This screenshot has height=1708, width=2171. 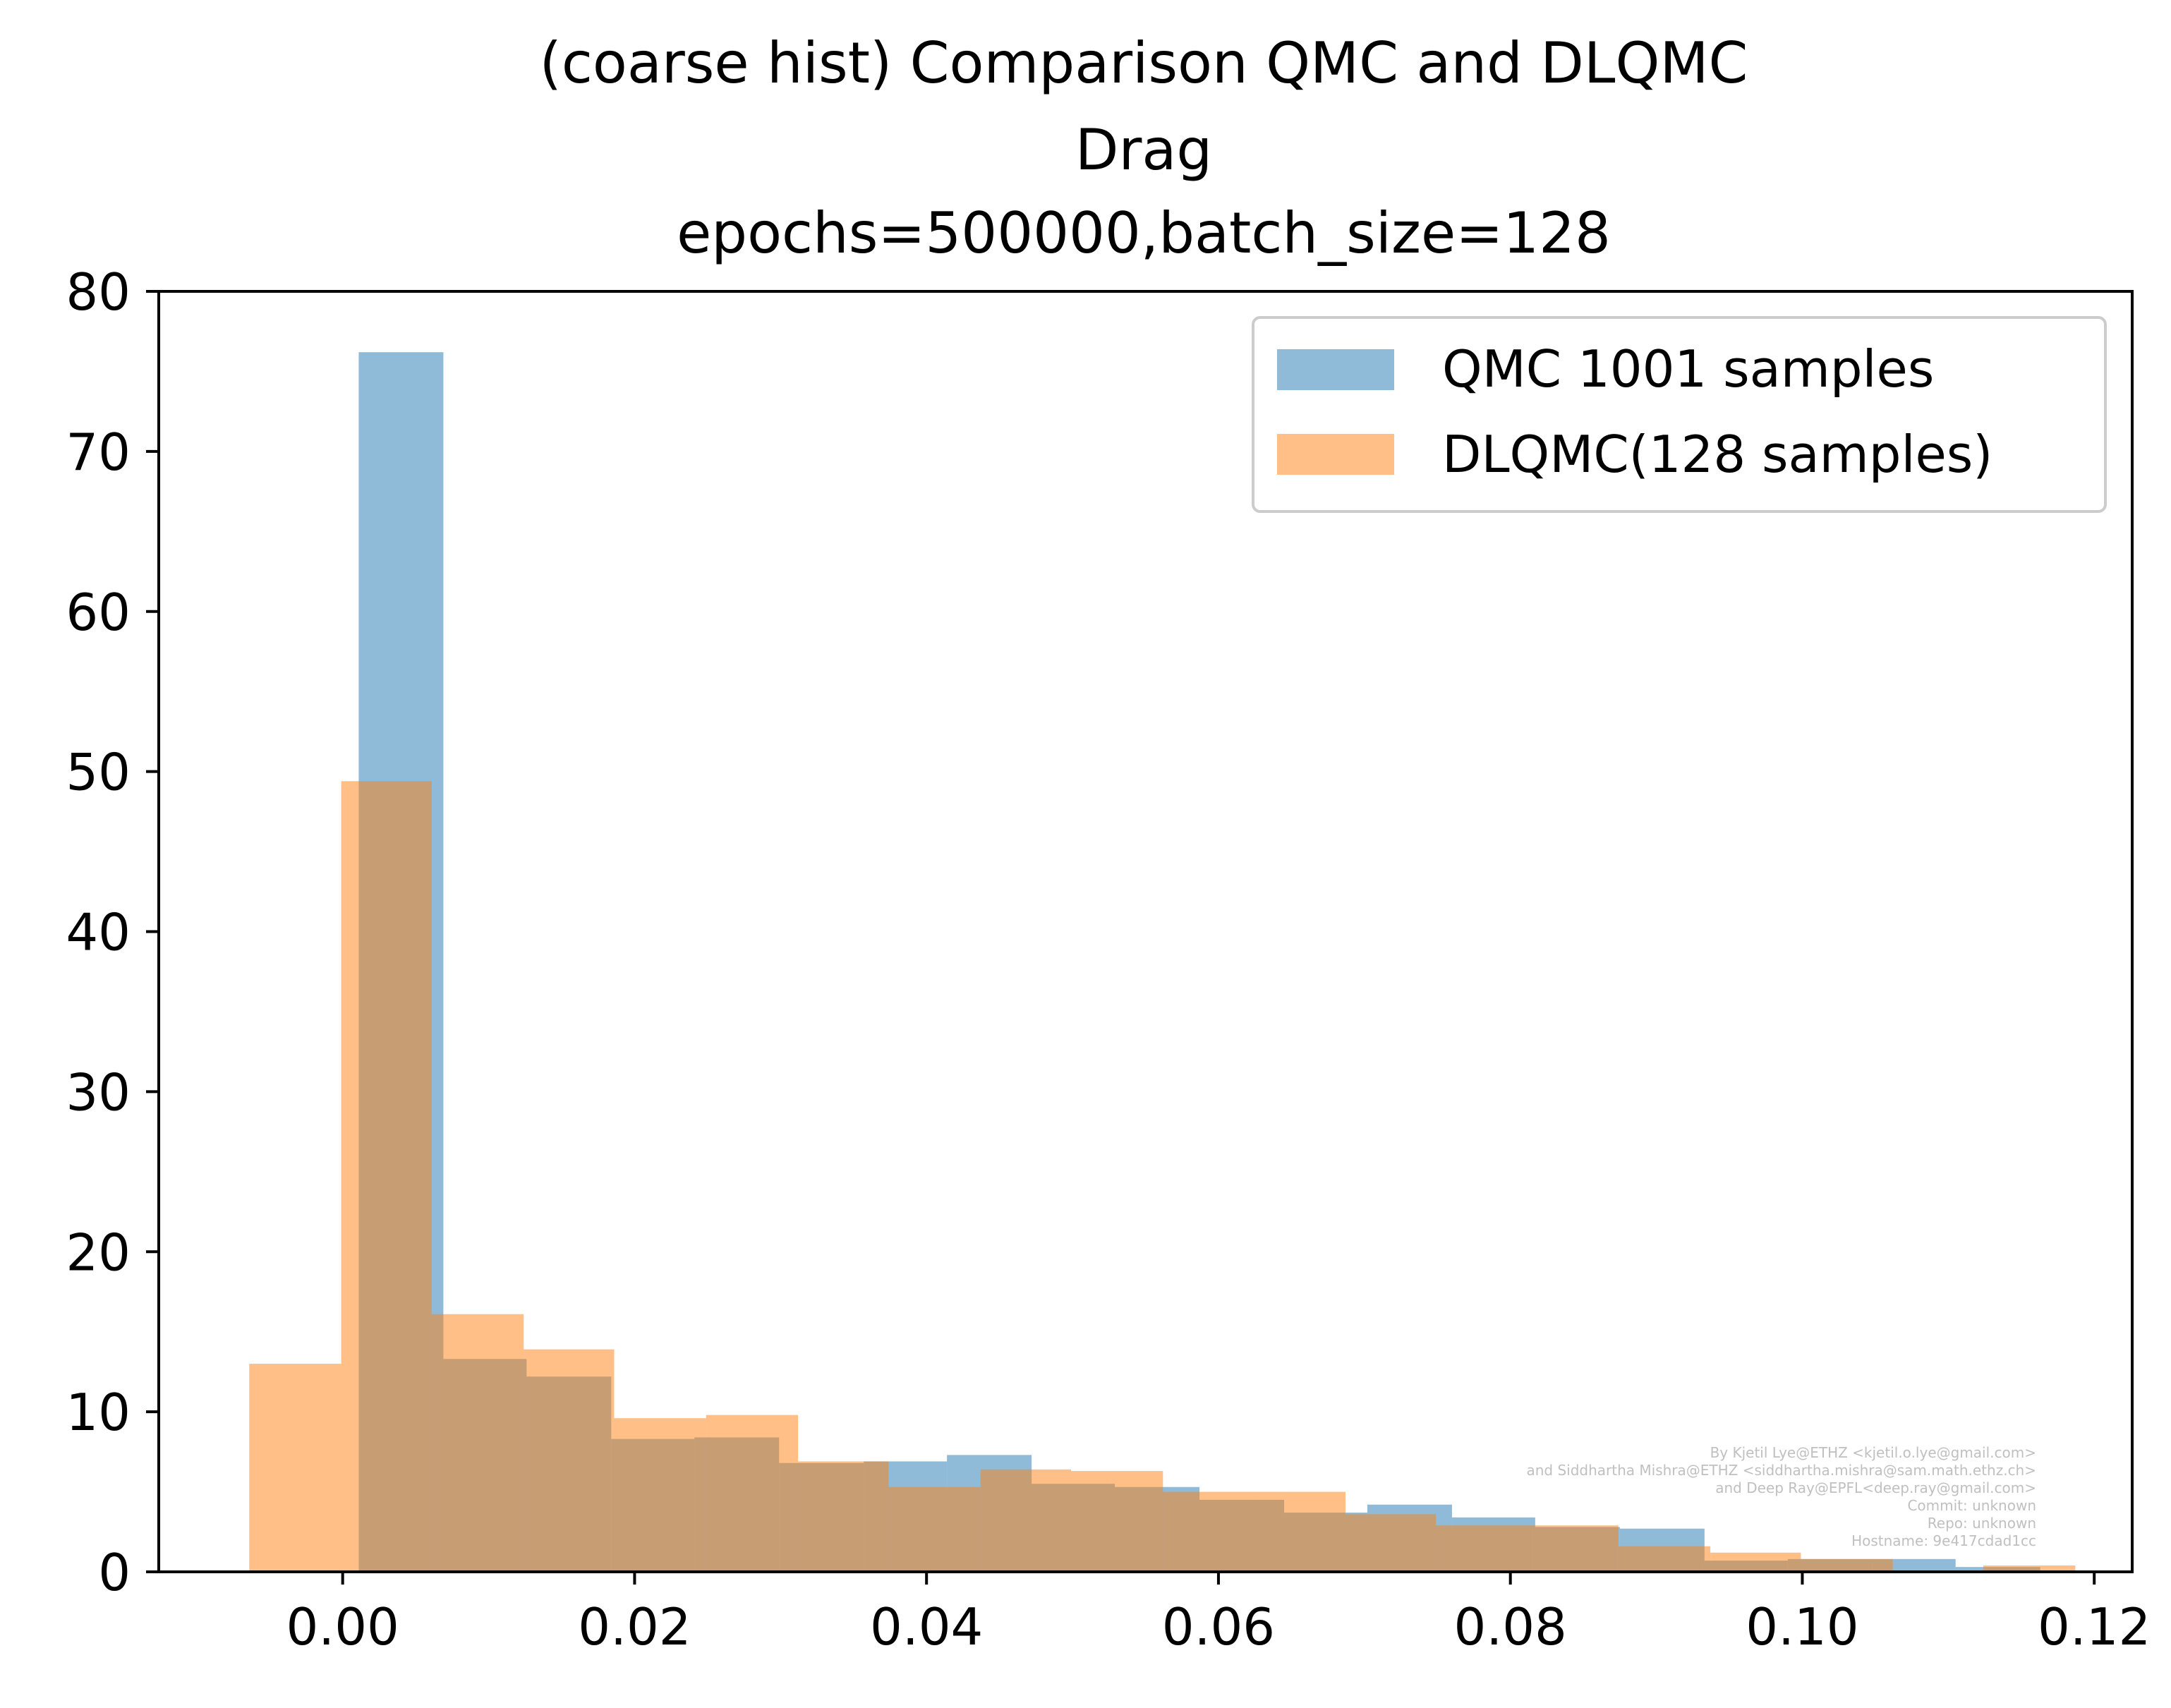 What do you see at coordinates (2094, 1626) in the screenshot?
I see `x-tick-label: 0.12` at bounding box center [2094, 1626].